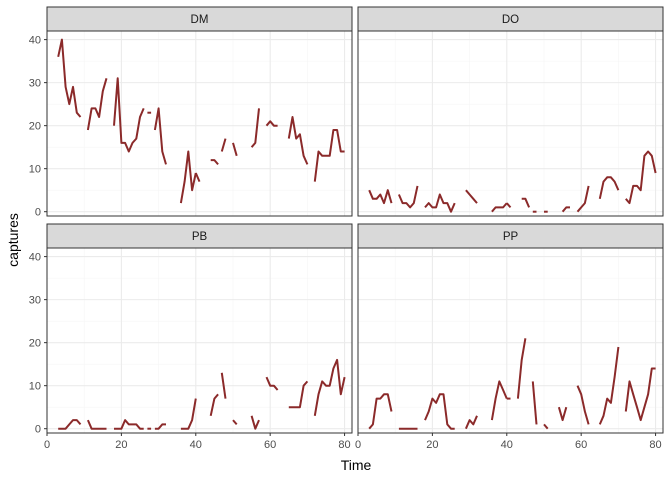  I want to click on y-axes: 0 10 20 30 40 0 10 20 30 40, so click(38, 235).